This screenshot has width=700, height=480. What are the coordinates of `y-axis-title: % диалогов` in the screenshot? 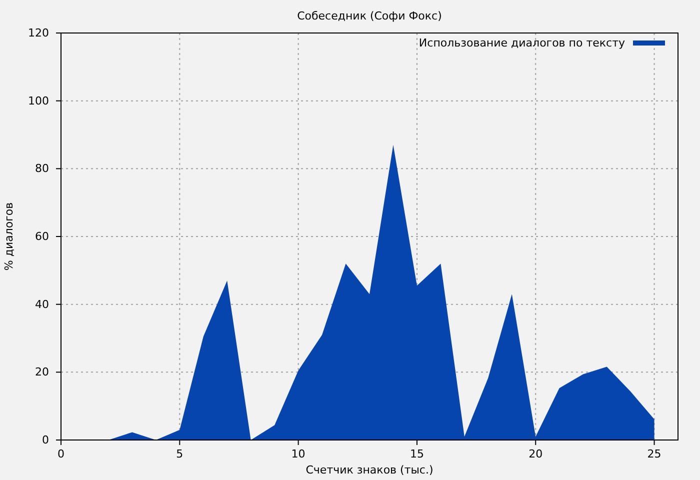 It's located at (9, 236).